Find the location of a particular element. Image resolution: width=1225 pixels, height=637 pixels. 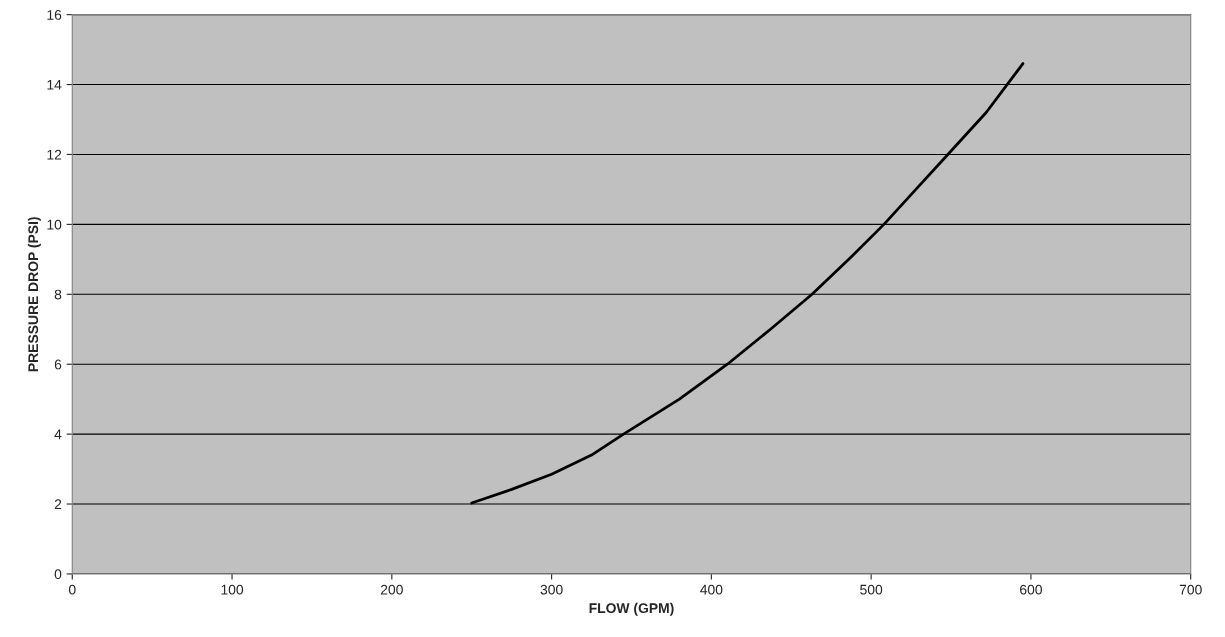

x-tick-label: 300 is located at coordinates (551, 589).